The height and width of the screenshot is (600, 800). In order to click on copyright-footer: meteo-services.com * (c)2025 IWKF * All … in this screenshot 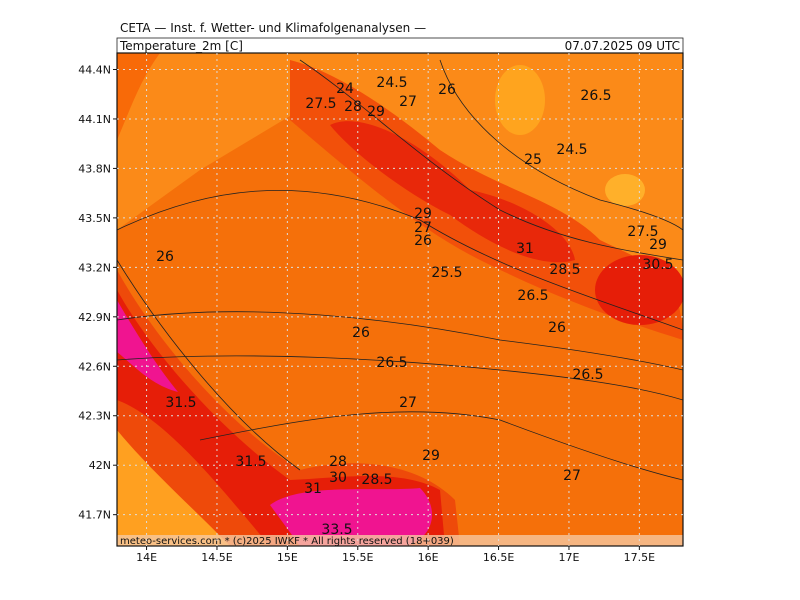, I will do `click(287, 541)`.